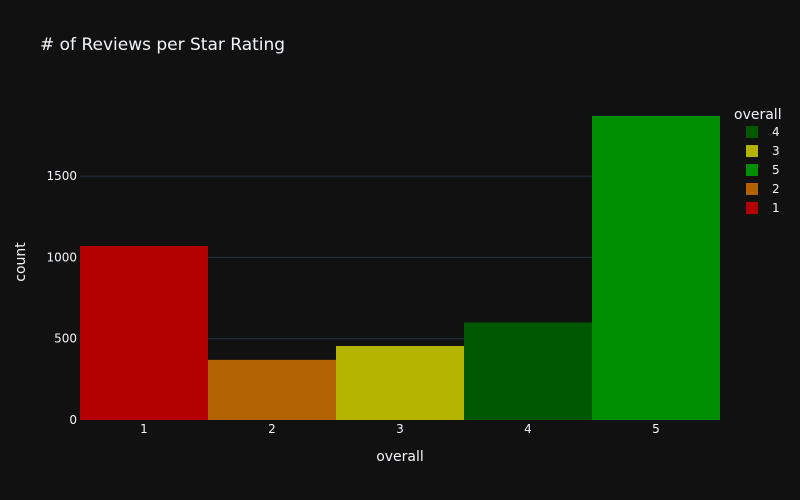 The image size is (800, 500). What do you see at coordinates (61, 176) in the screenshot?
I see `y-tick-label: 1500` at bounding box center [61, 176].